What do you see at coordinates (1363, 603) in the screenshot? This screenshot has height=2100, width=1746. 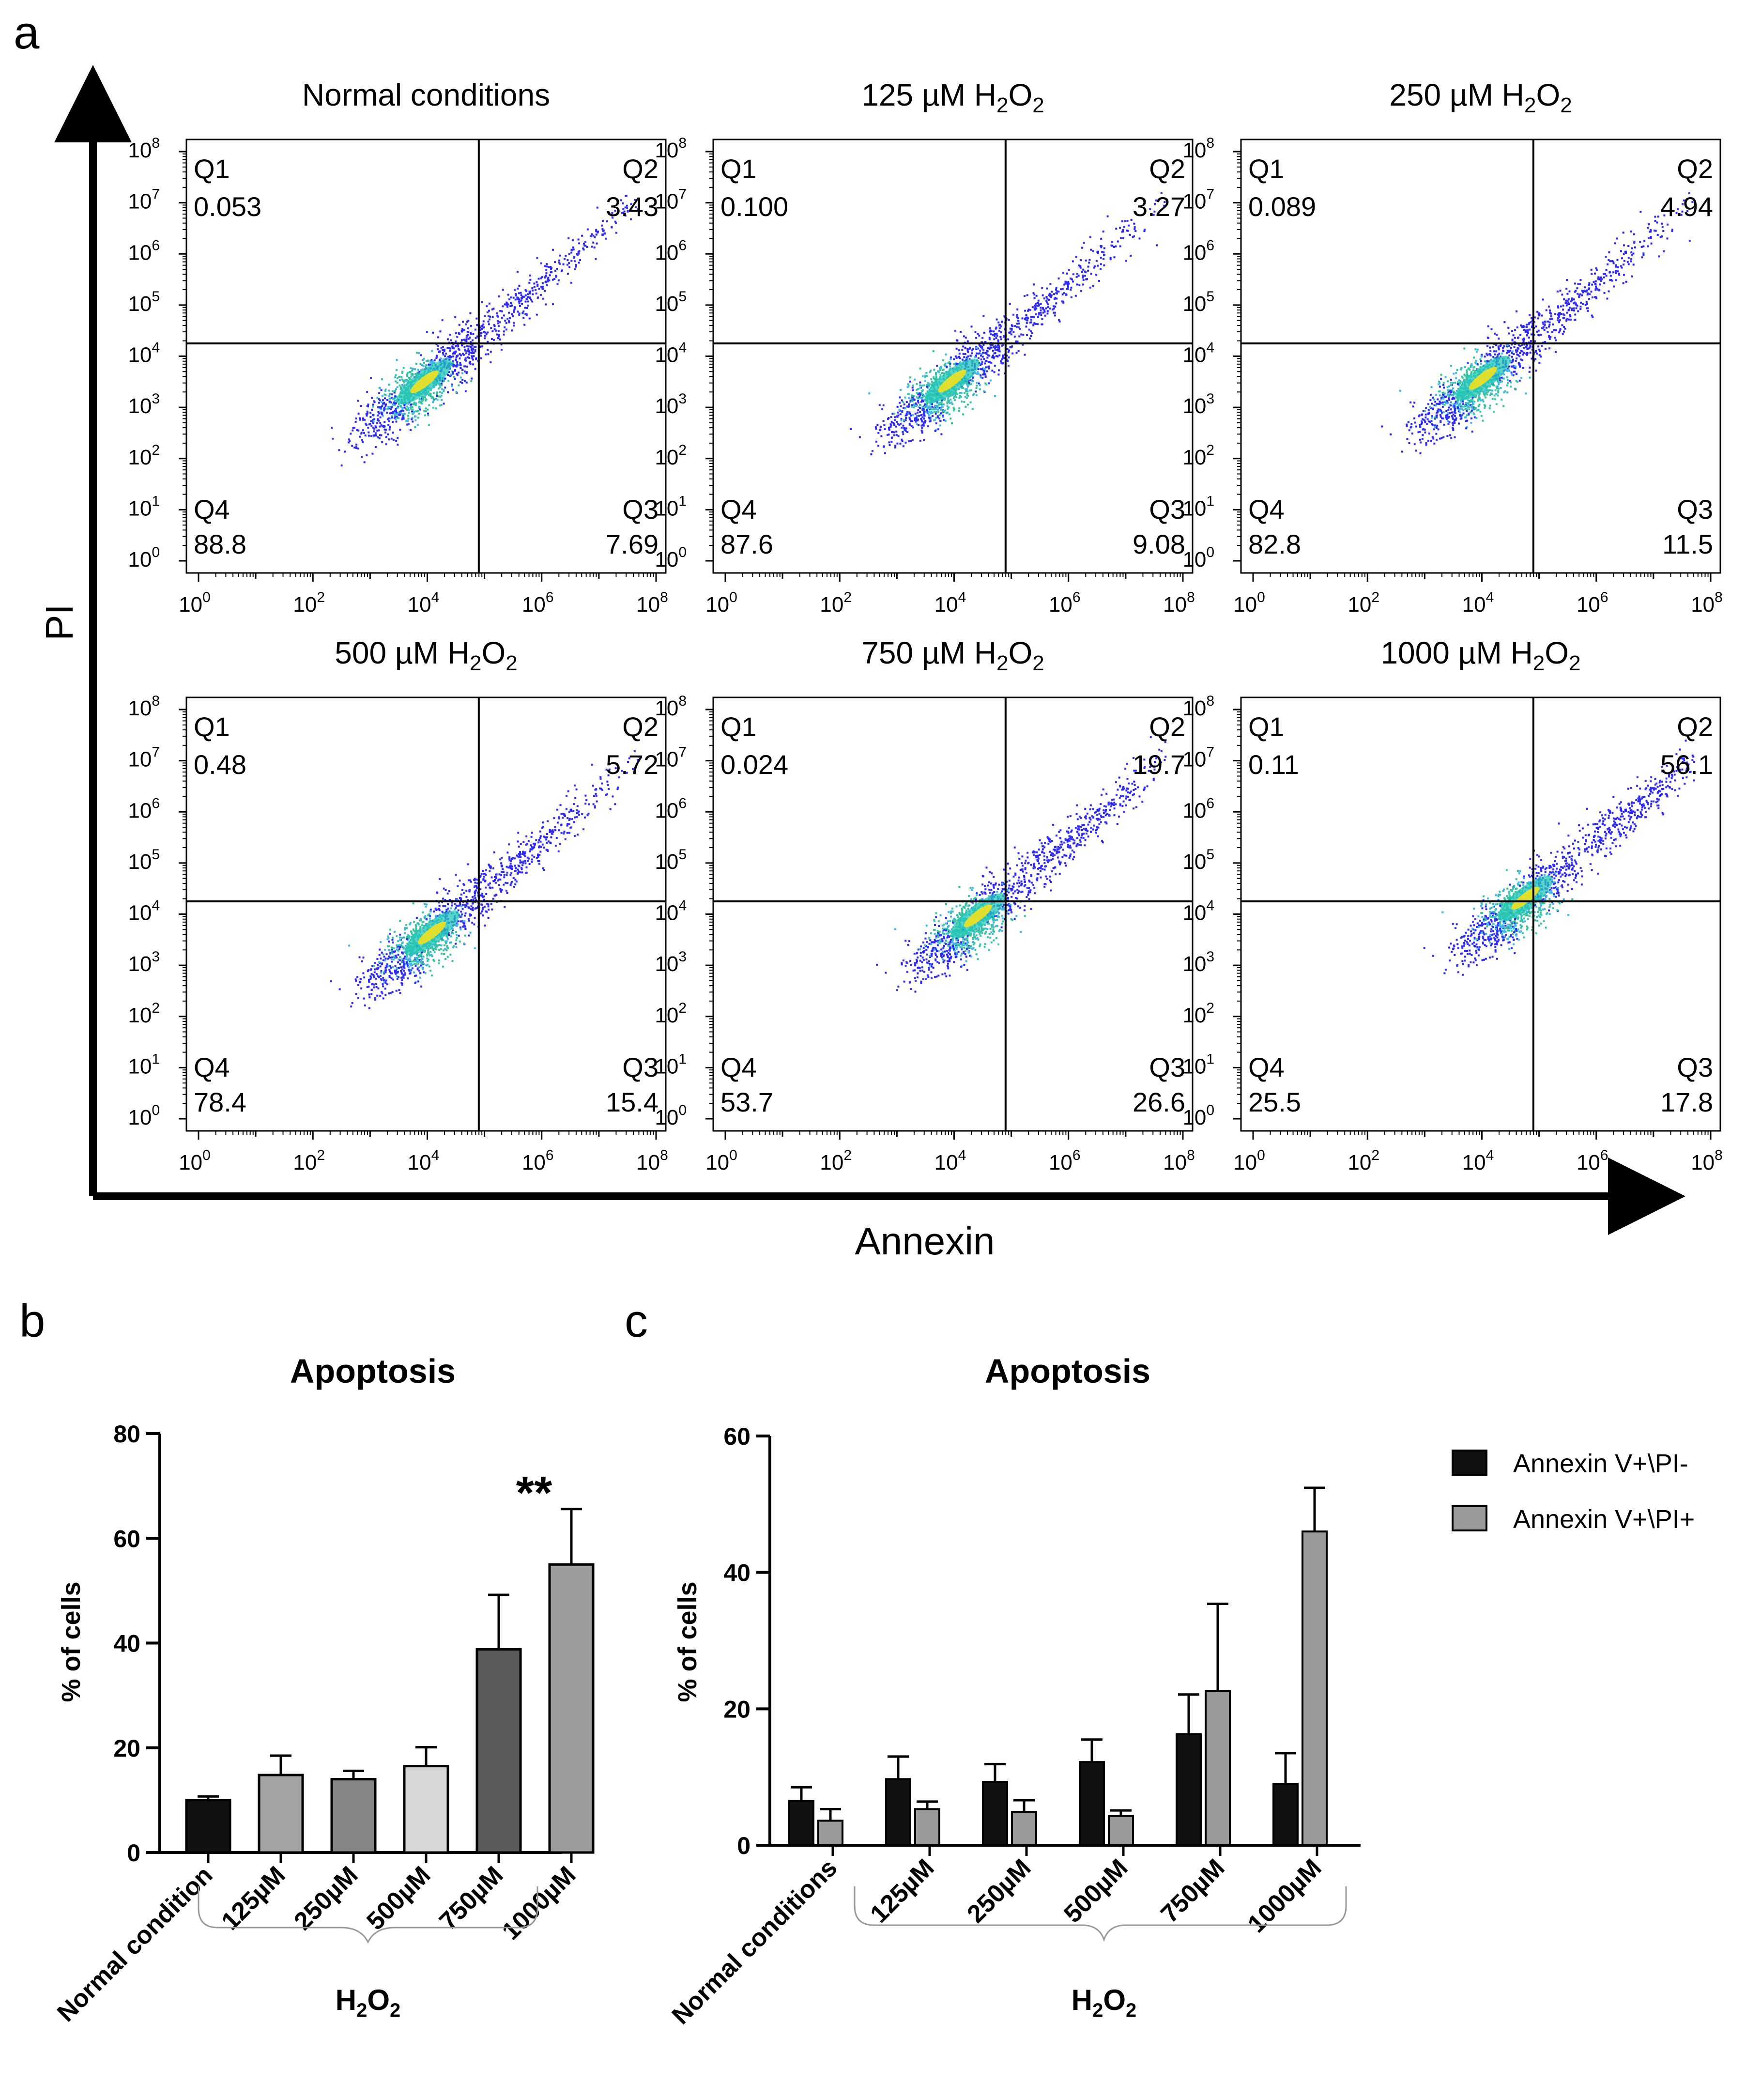 I see `x-tick-label: 10²` at bounding box center [1363, 603].